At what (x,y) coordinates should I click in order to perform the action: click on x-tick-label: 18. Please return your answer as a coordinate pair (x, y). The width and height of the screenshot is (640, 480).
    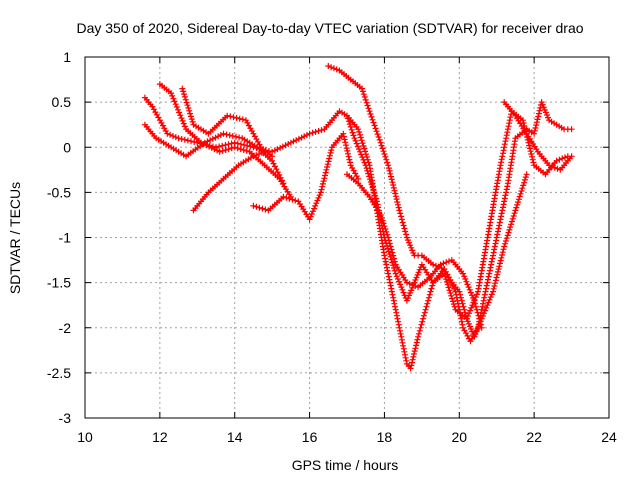
    Looking at the image, I should click on (385, 437).